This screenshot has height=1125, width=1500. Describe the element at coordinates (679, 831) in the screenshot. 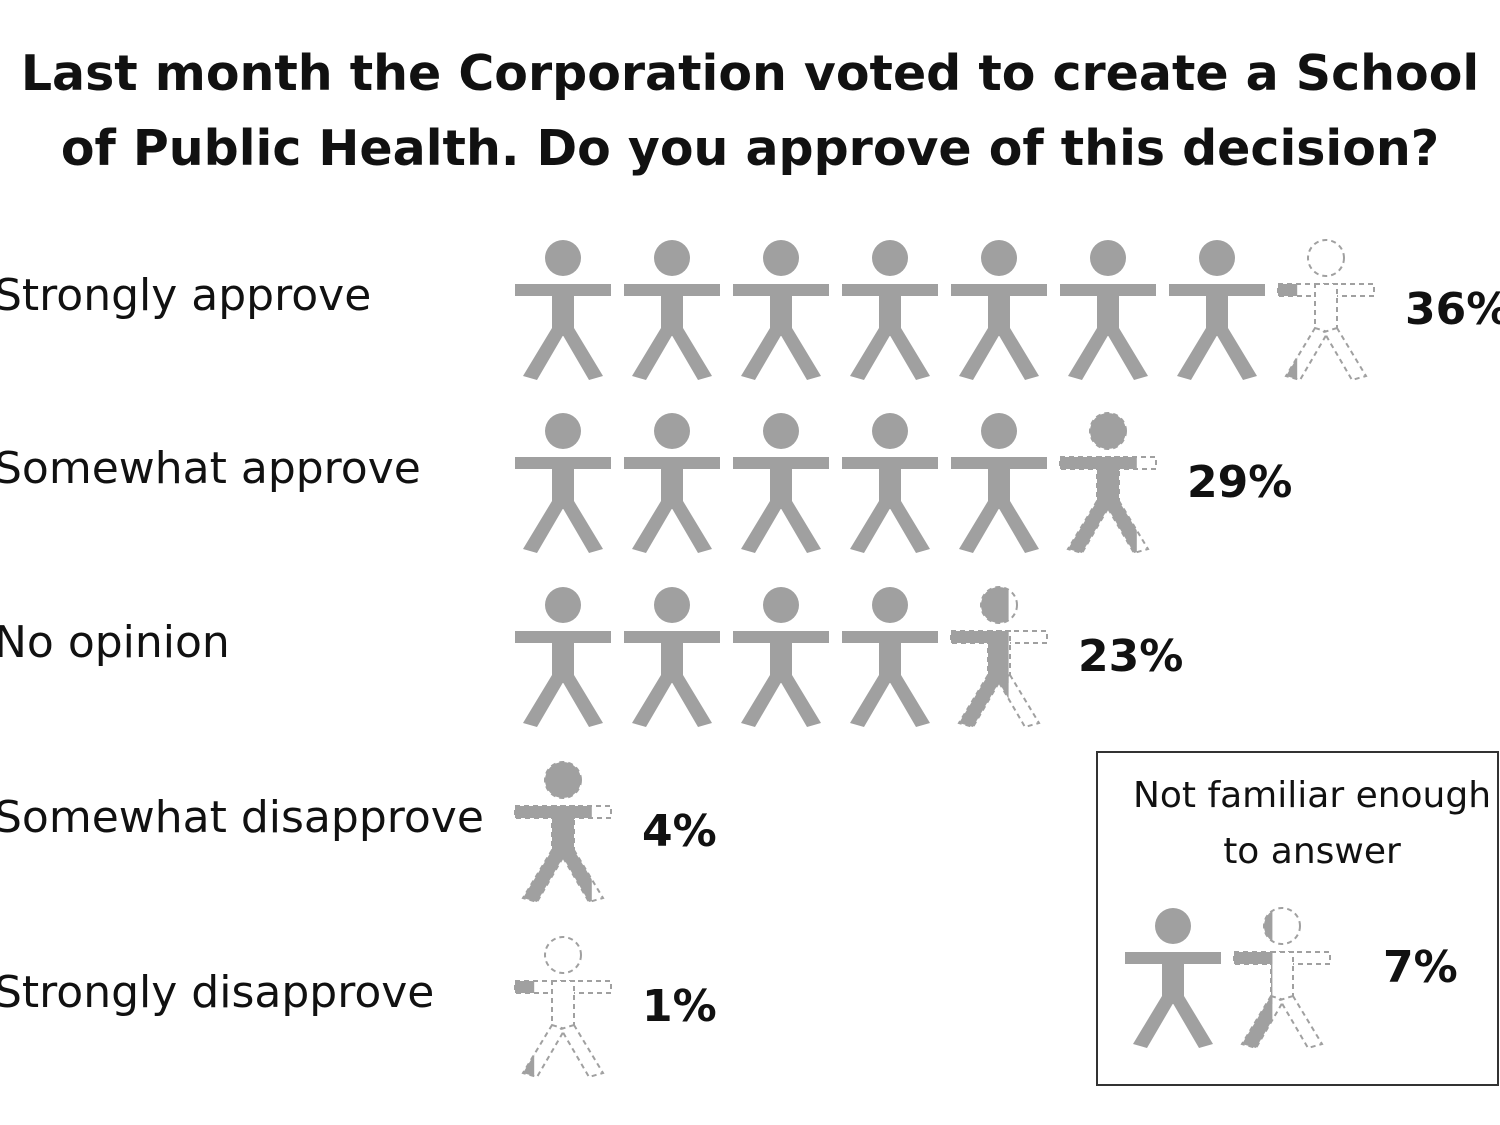

I see `value-label: 4%` at that location.